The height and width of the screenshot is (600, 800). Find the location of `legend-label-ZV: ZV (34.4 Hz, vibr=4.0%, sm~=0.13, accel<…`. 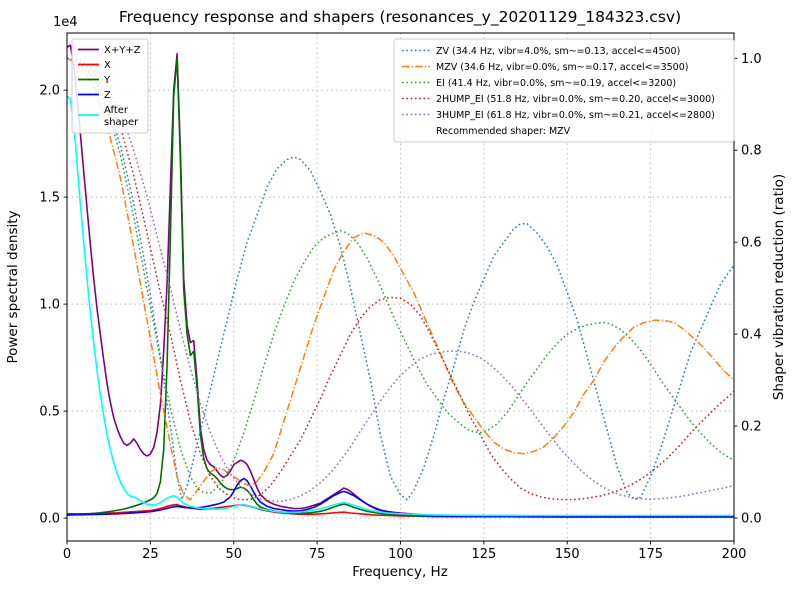

legend-label-ZV: ZV (34.4 Hz, vibr=4.0%, sm~=0.13, accel<… is located at coordinates (558, 51).